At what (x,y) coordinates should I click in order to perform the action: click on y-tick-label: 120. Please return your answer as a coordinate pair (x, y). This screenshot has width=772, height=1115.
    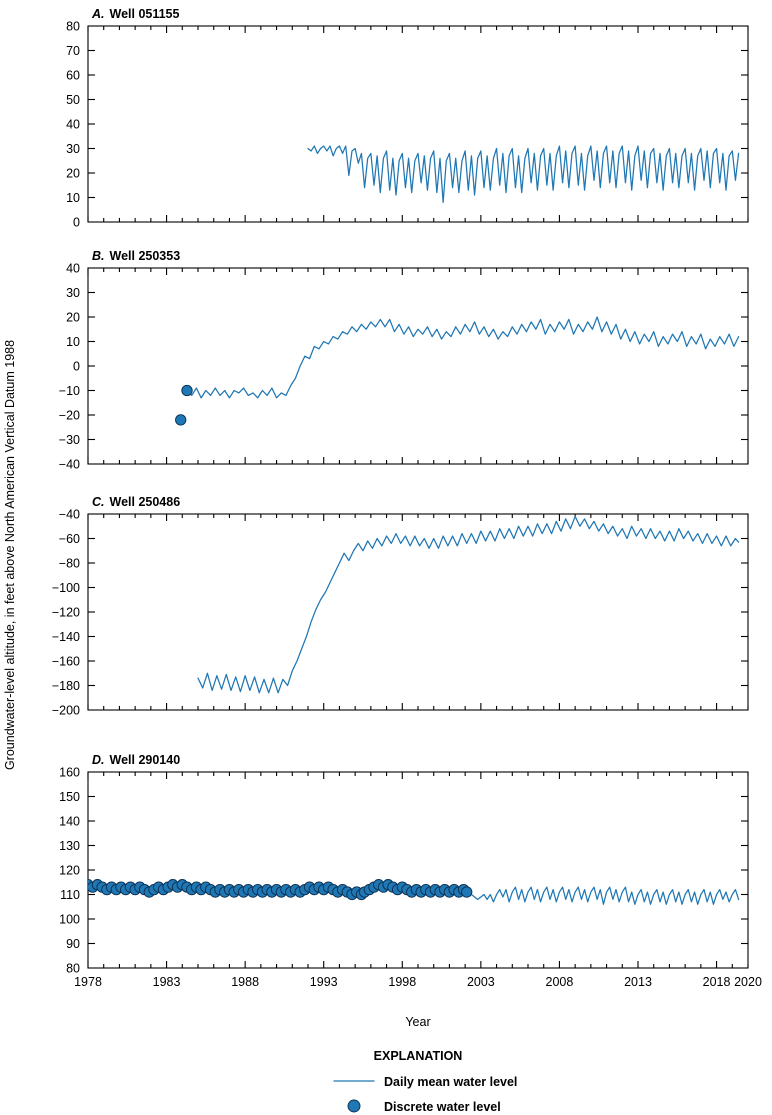
    Looking at the image, I should click on (69, 871).